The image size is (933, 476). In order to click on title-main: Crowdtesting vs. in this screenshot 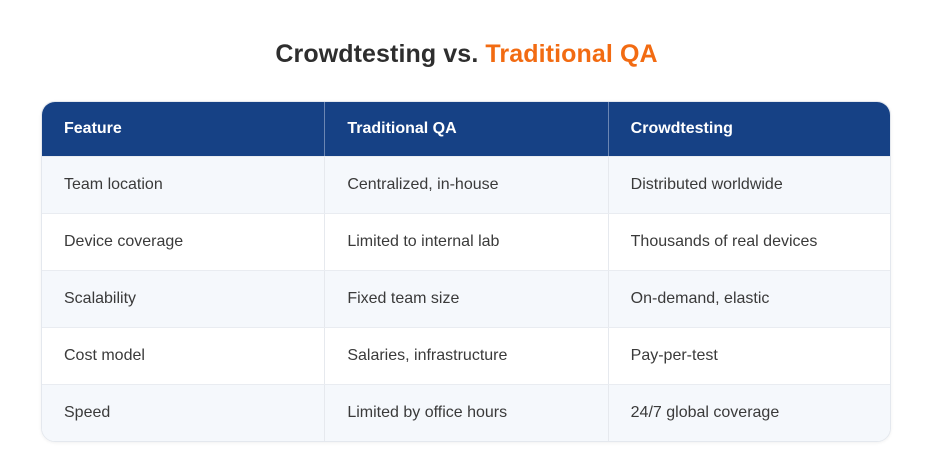, I will do `click(380, 54)`.